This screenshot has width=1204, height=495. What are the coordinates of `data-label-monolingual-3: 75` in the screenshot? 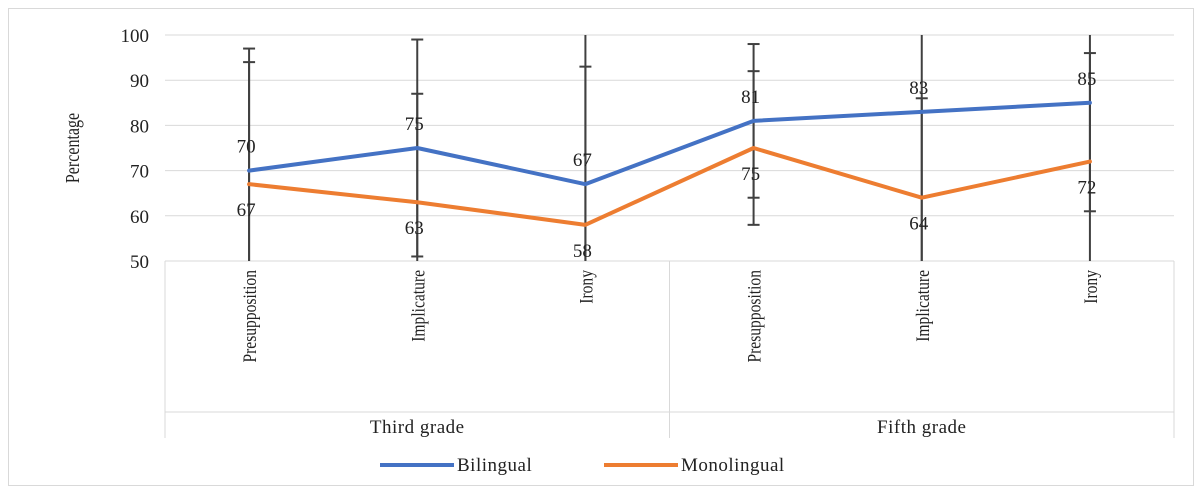 It's located at (750, 174).